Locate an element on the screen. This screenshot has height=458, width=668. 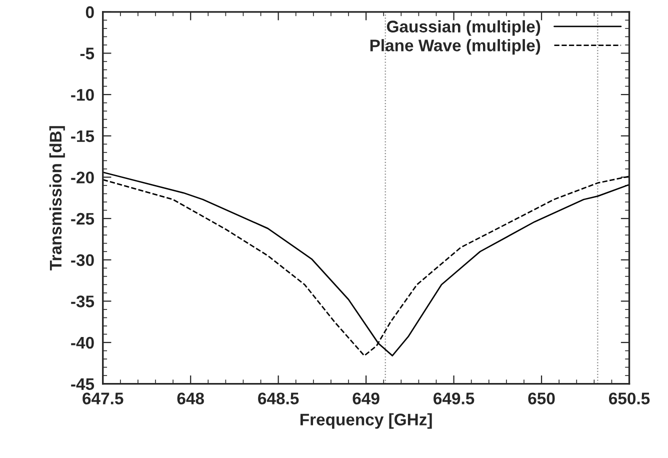
x-tick-label: 649 is located at coordinates (366, 398).